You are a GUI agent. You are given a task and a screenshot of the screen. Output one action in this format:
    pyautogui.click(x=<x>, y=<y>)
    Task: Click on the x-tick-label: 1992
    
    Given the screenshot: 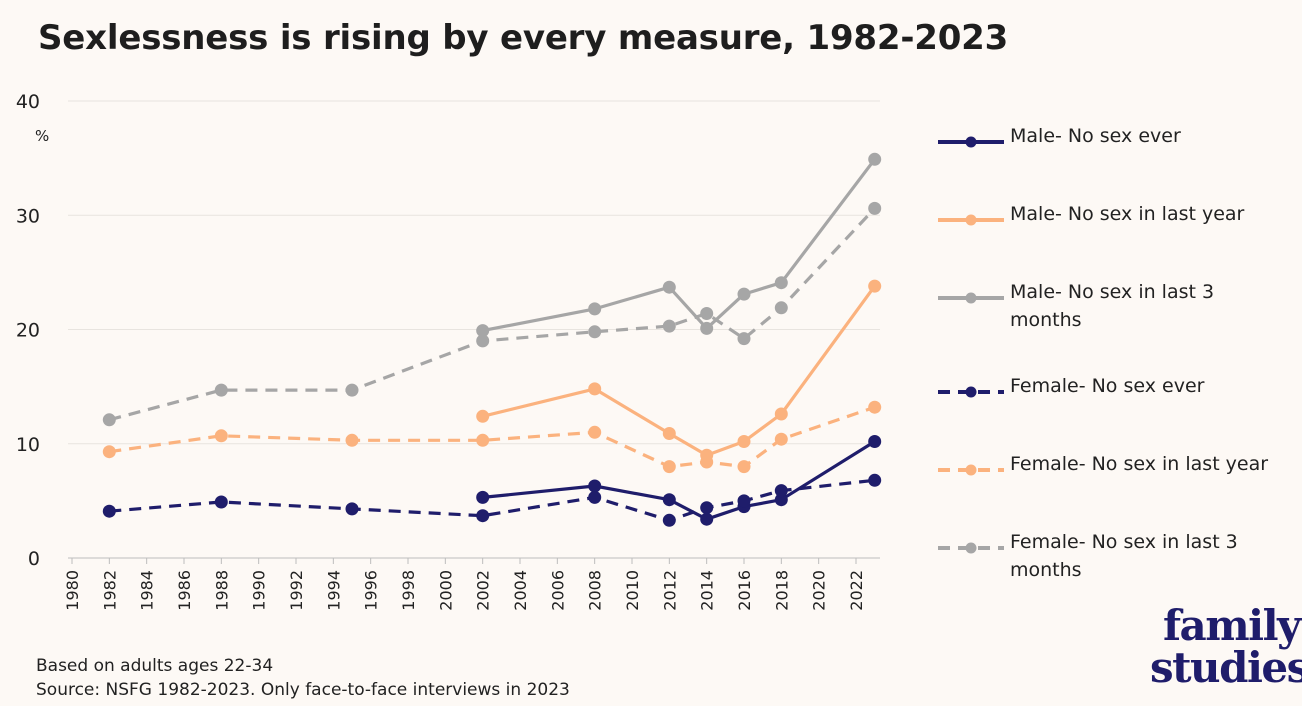 What is the action you would take?
    pyautogui.click(x=296, y=590)
    